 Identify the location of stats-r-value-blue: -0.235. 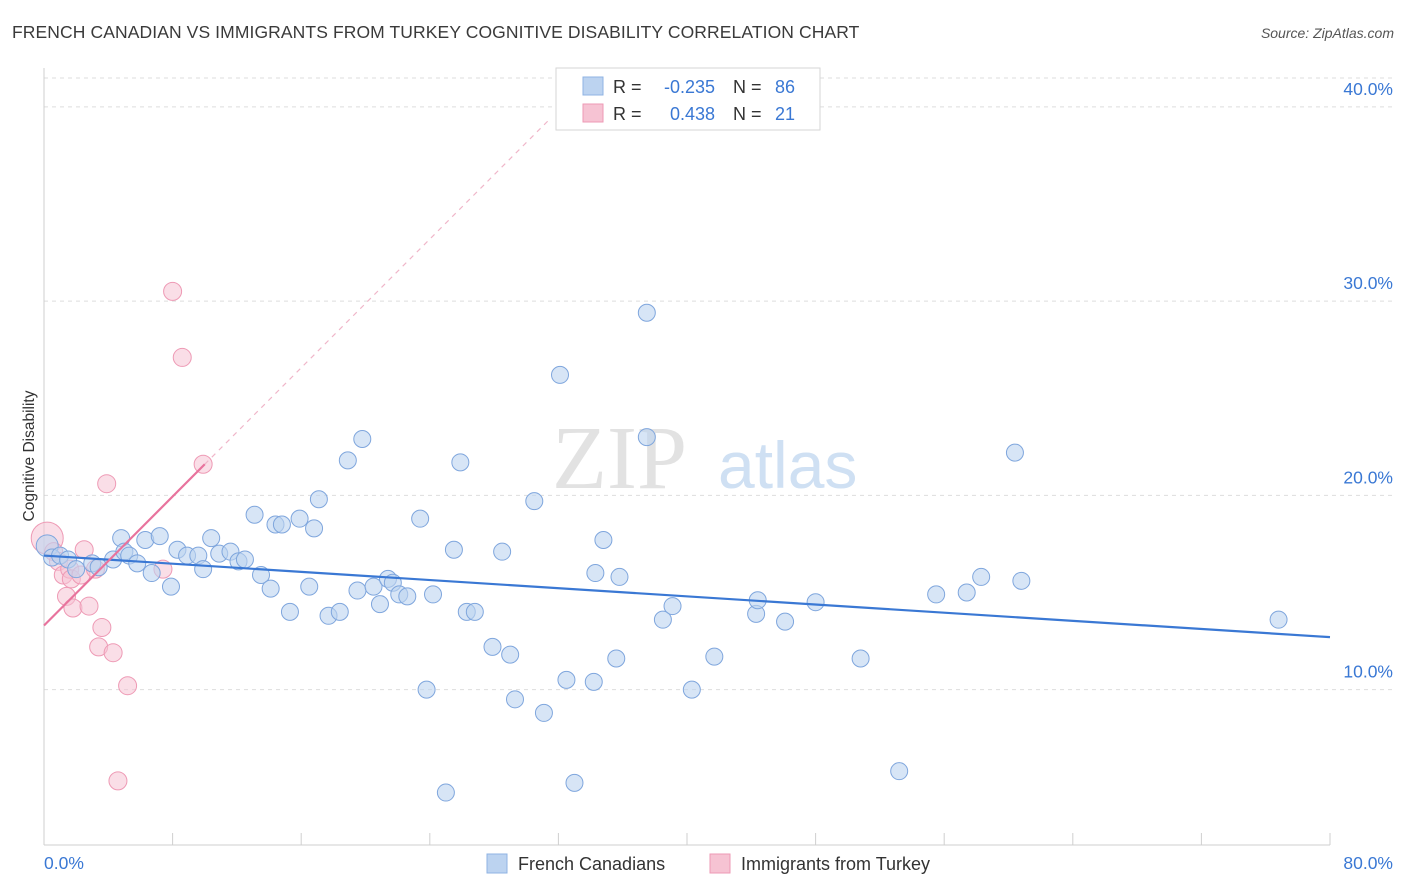
(689, 87).